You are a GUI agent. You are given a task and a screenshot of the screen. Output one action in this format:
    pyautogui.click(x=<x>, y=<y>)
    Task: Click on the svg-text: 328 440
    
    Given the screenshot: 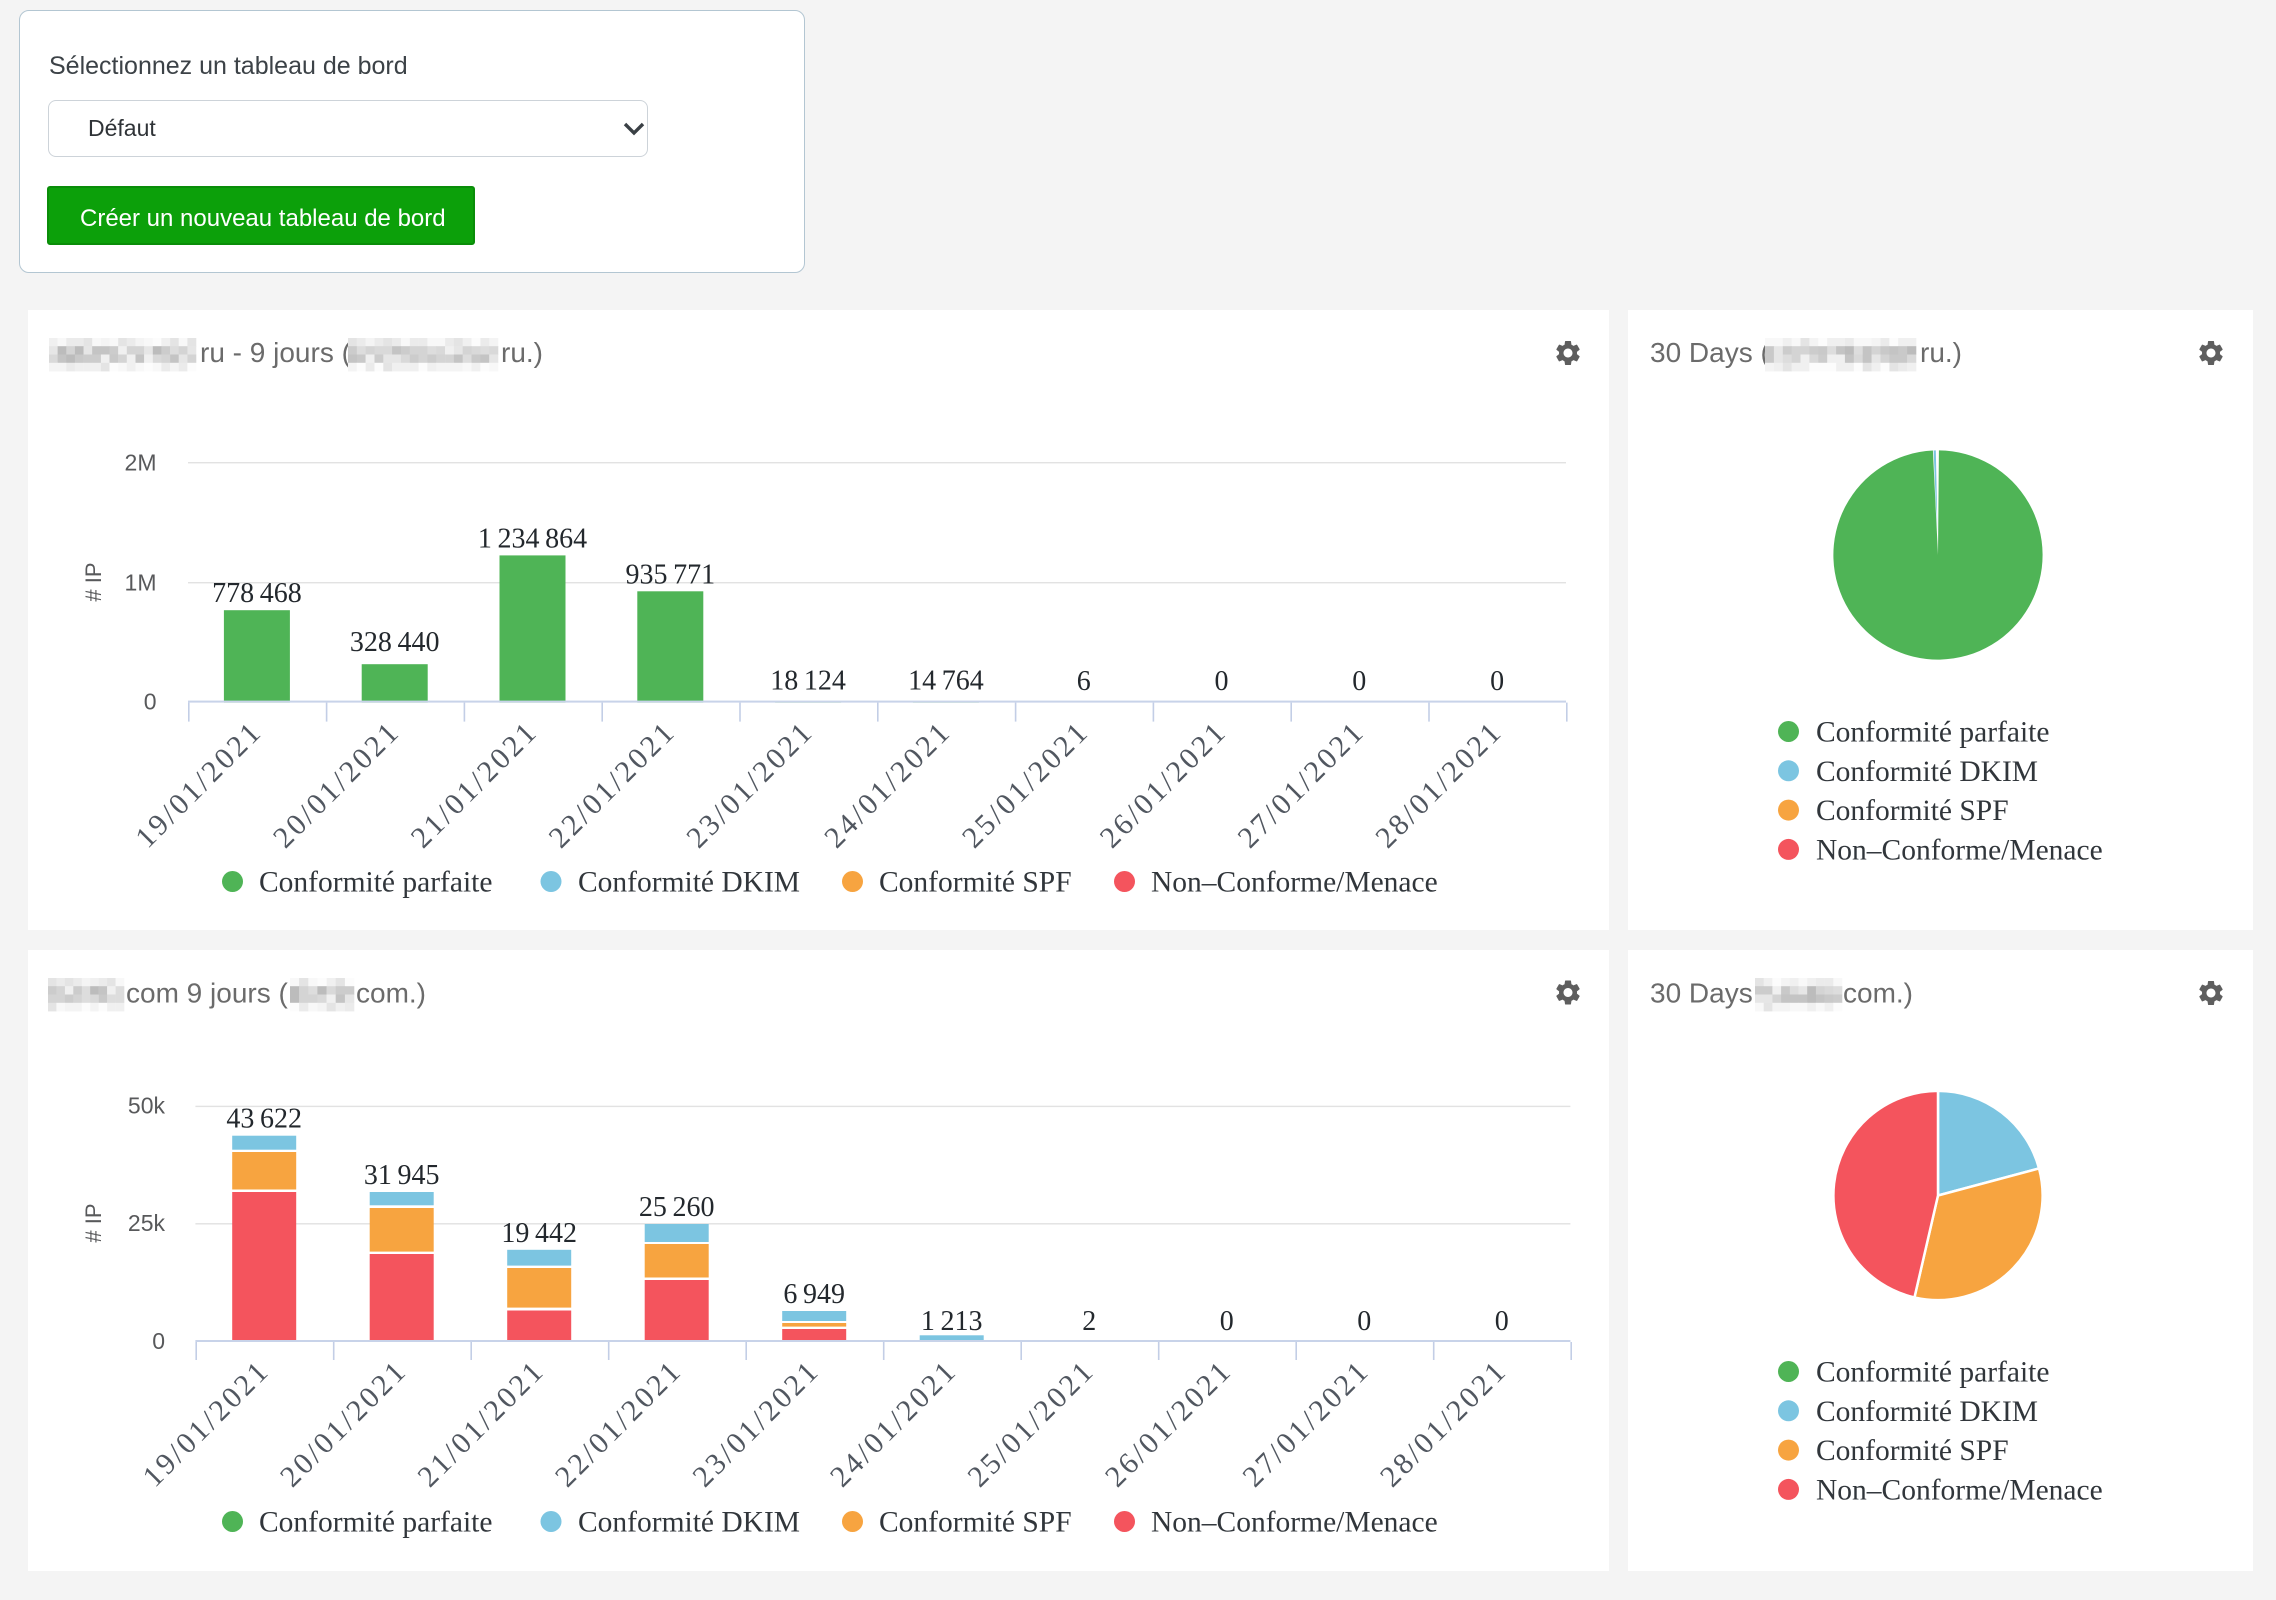 What is the action you would take?
    pyautogui.click(x=395, y=642)
    